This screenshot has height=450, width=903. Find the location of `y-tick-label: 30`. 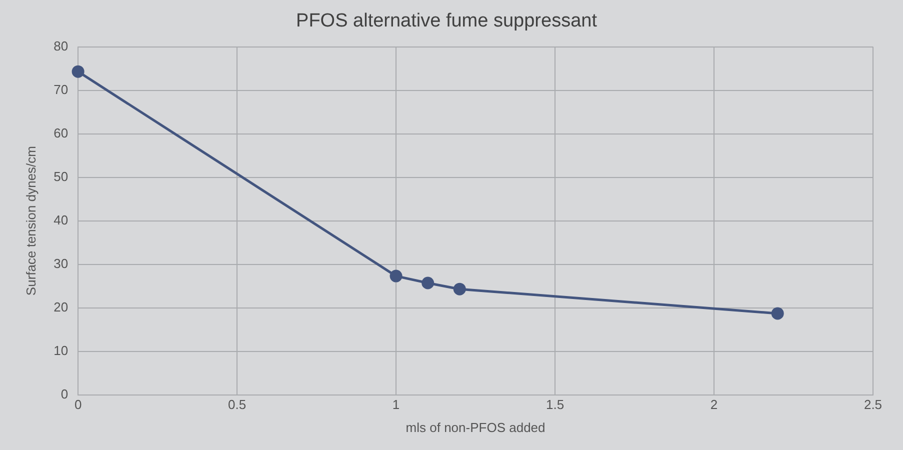

y-tick-label: 30 is located at coordinates (61, 263).